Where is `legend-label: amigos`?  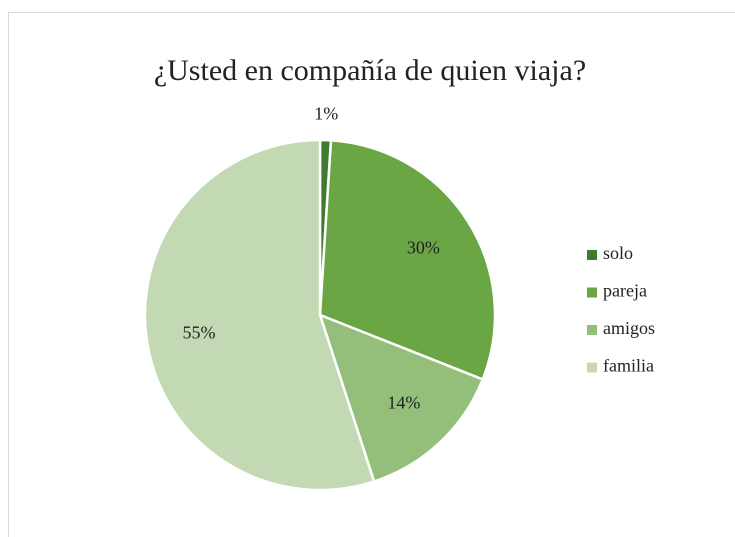 legend-label: amigos is located at coordinates (629, 328).